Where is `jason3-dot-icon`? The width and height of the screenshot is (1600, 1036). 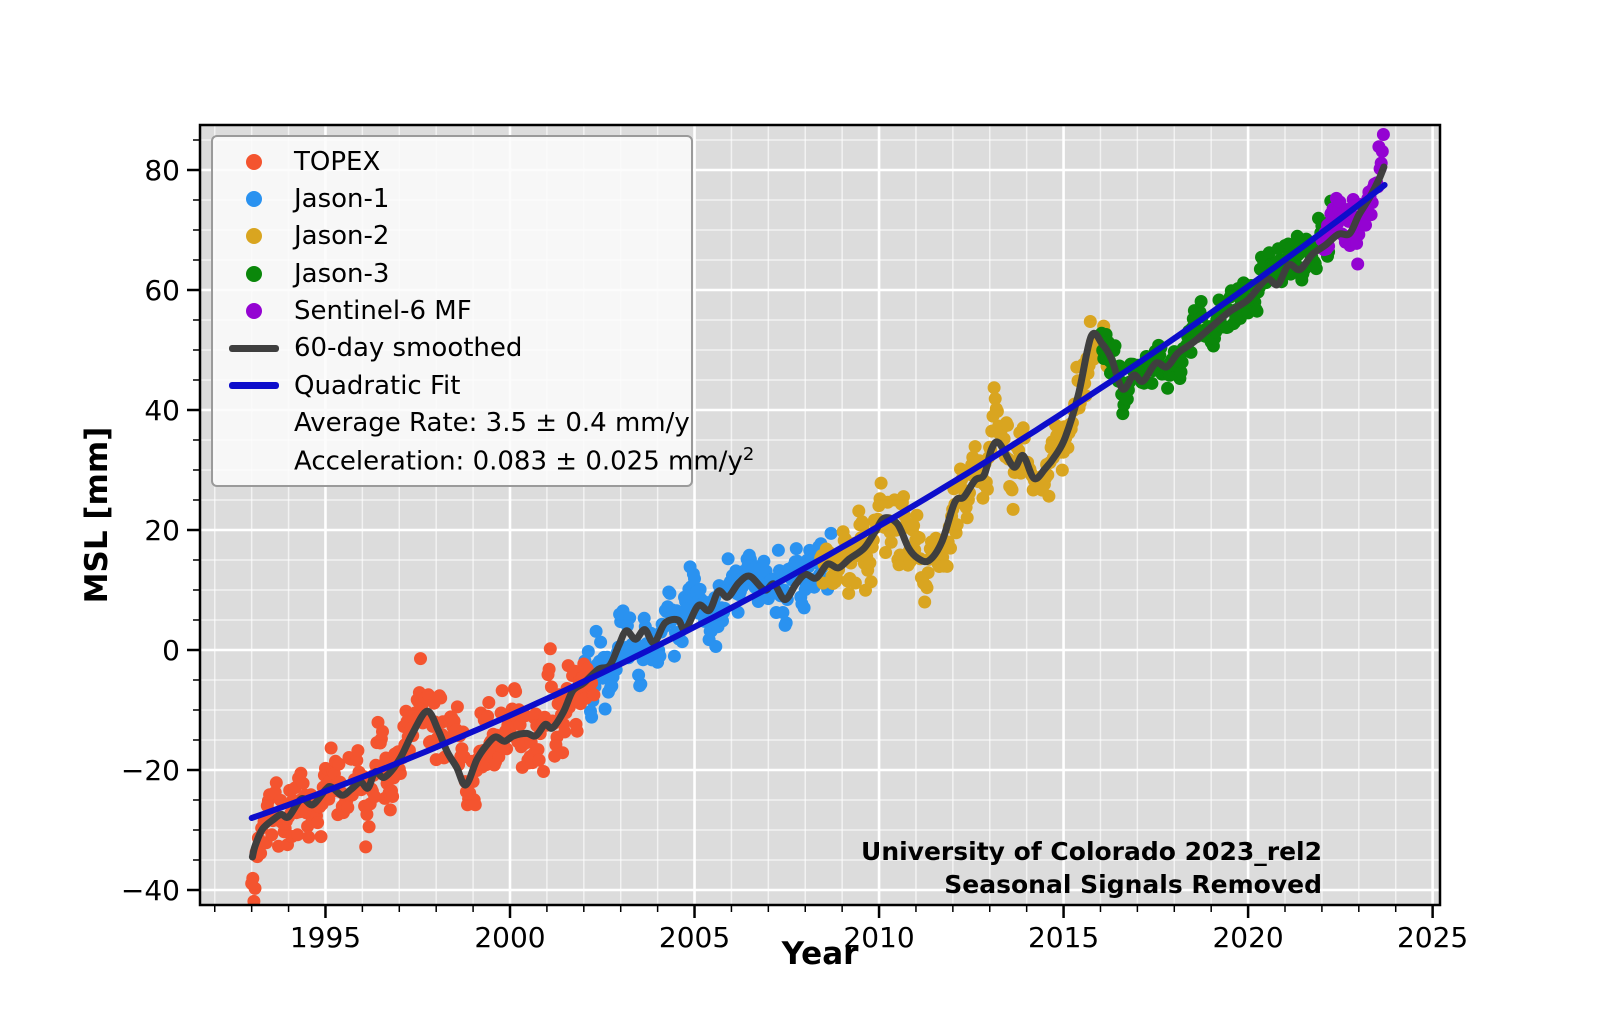
jason3-dot-icon is located at coordinates (253, 273).